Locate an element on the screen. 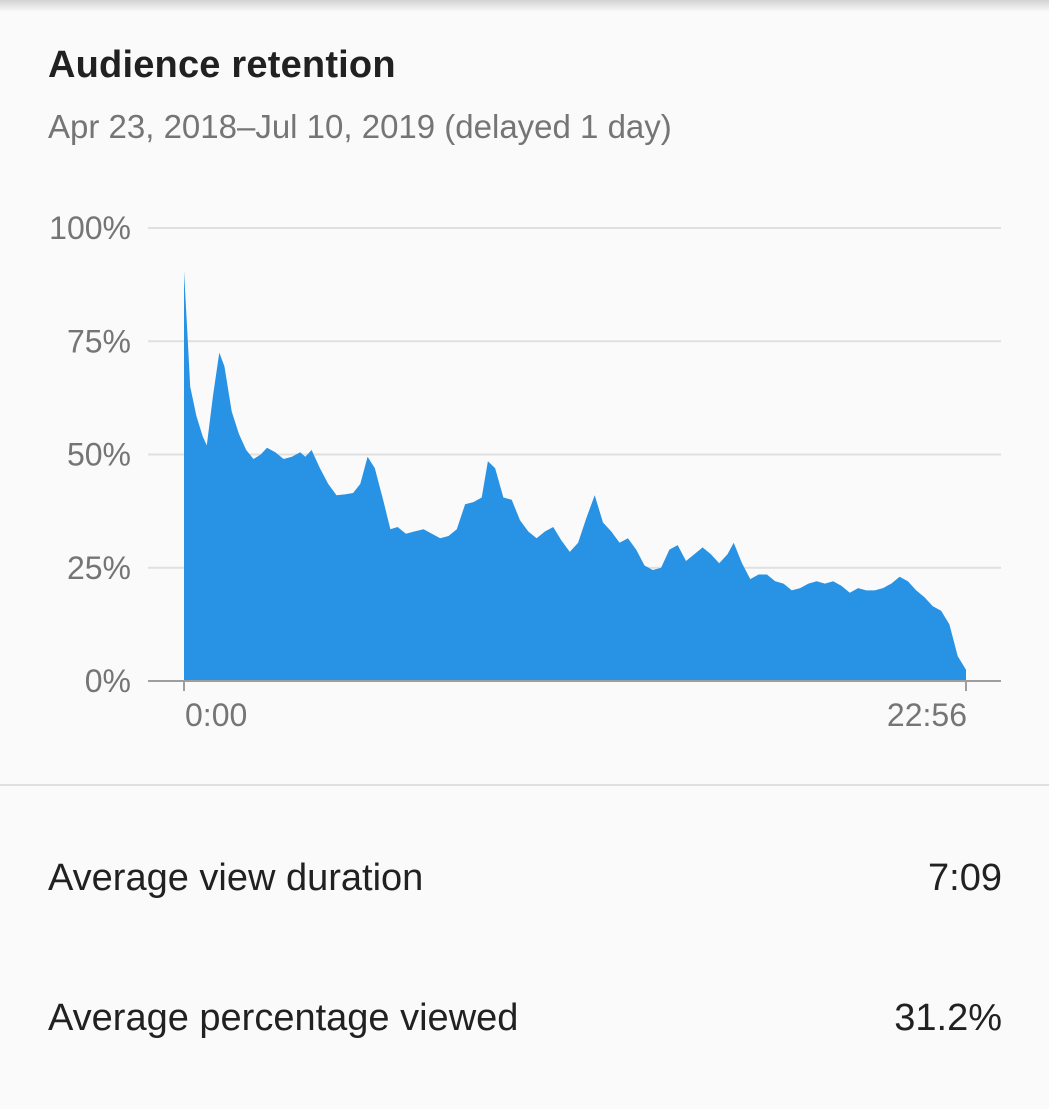 This screenshot has height=1109, width=1049. y-tick-label: 25% is located at coordinates (99, 568).